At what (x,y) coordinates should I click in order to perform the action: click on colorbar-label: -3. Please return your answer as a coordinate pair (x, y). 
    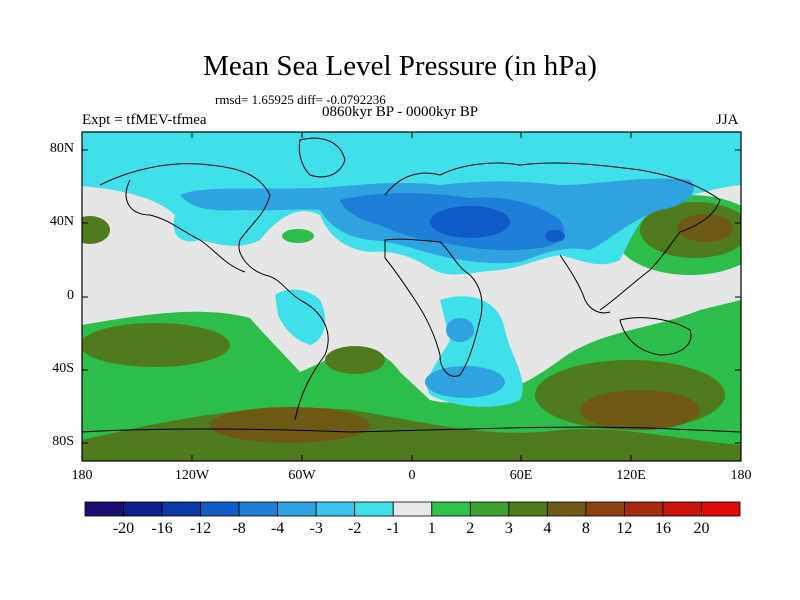
    Looking at the image, I should click on (316, 528).